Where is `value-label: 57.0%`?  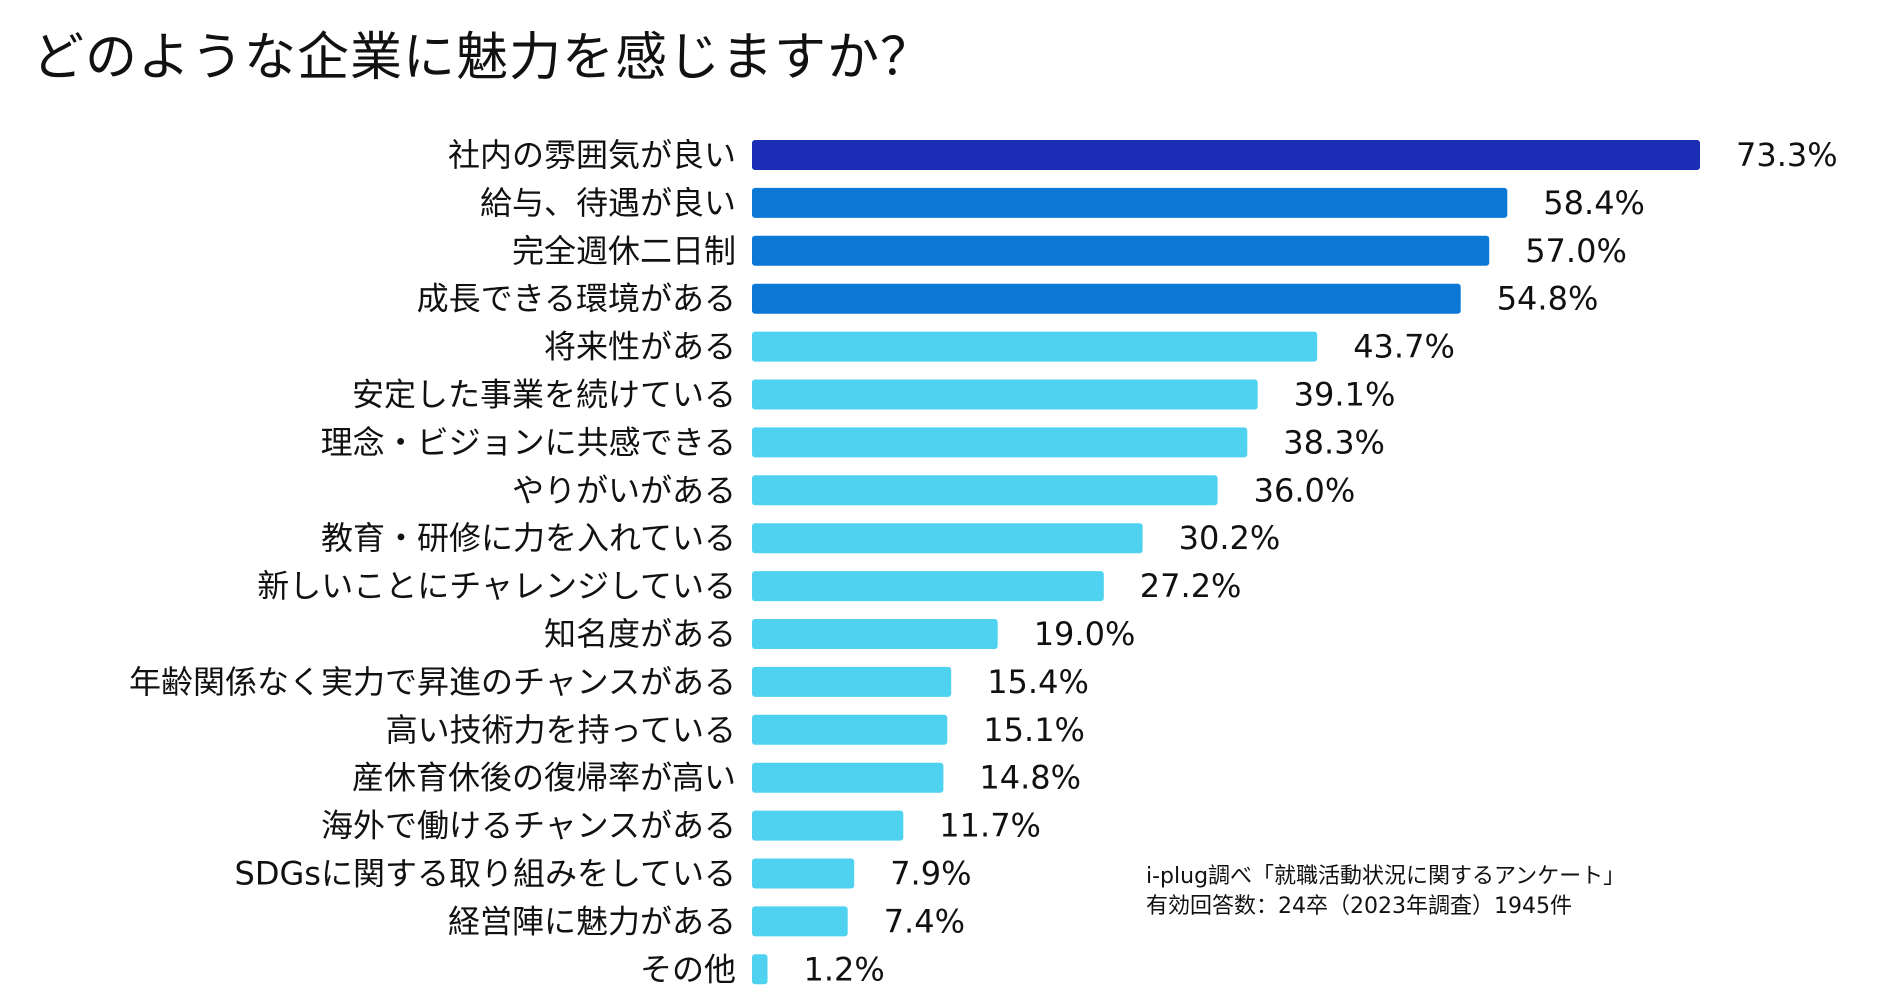 value-label: 57.0% is located at coordinates (1576, 251).